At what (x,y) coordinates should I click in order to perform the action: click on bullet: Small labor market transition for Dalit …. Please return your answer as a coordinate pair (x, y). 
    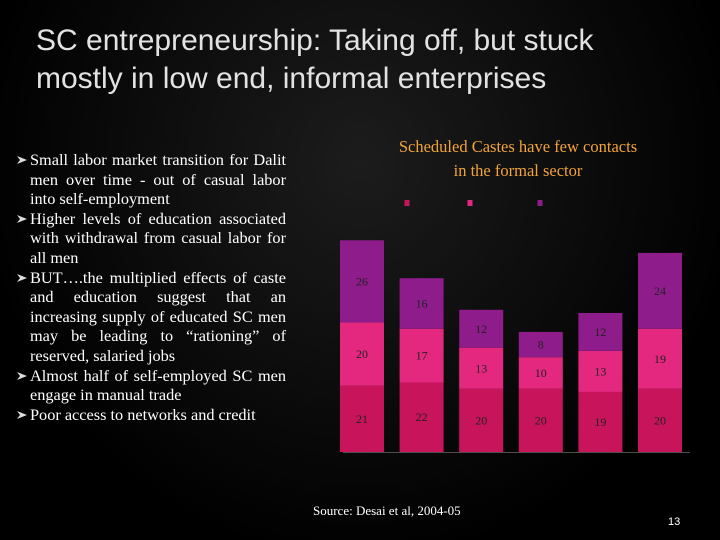
    Looking at the image, I should click on (150, 179).